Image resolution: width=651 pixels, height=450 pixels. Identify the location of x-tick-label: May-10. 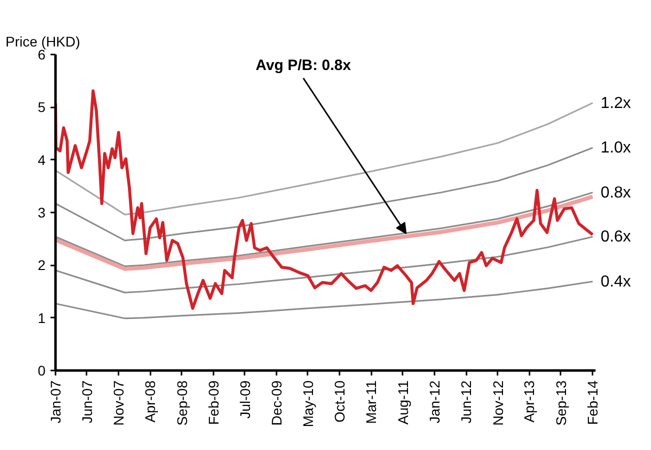
(308, 404).